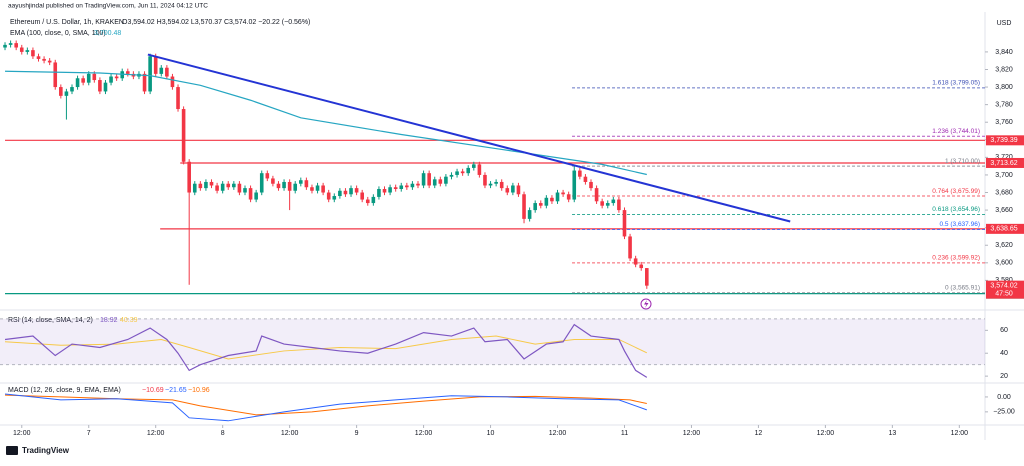 Image resolution: width=1024 pixels, height=466 pixels. Describe the element at coordinates (1004, 210) in the screenshot. I see `y-tick-label: 3,660` at that location.